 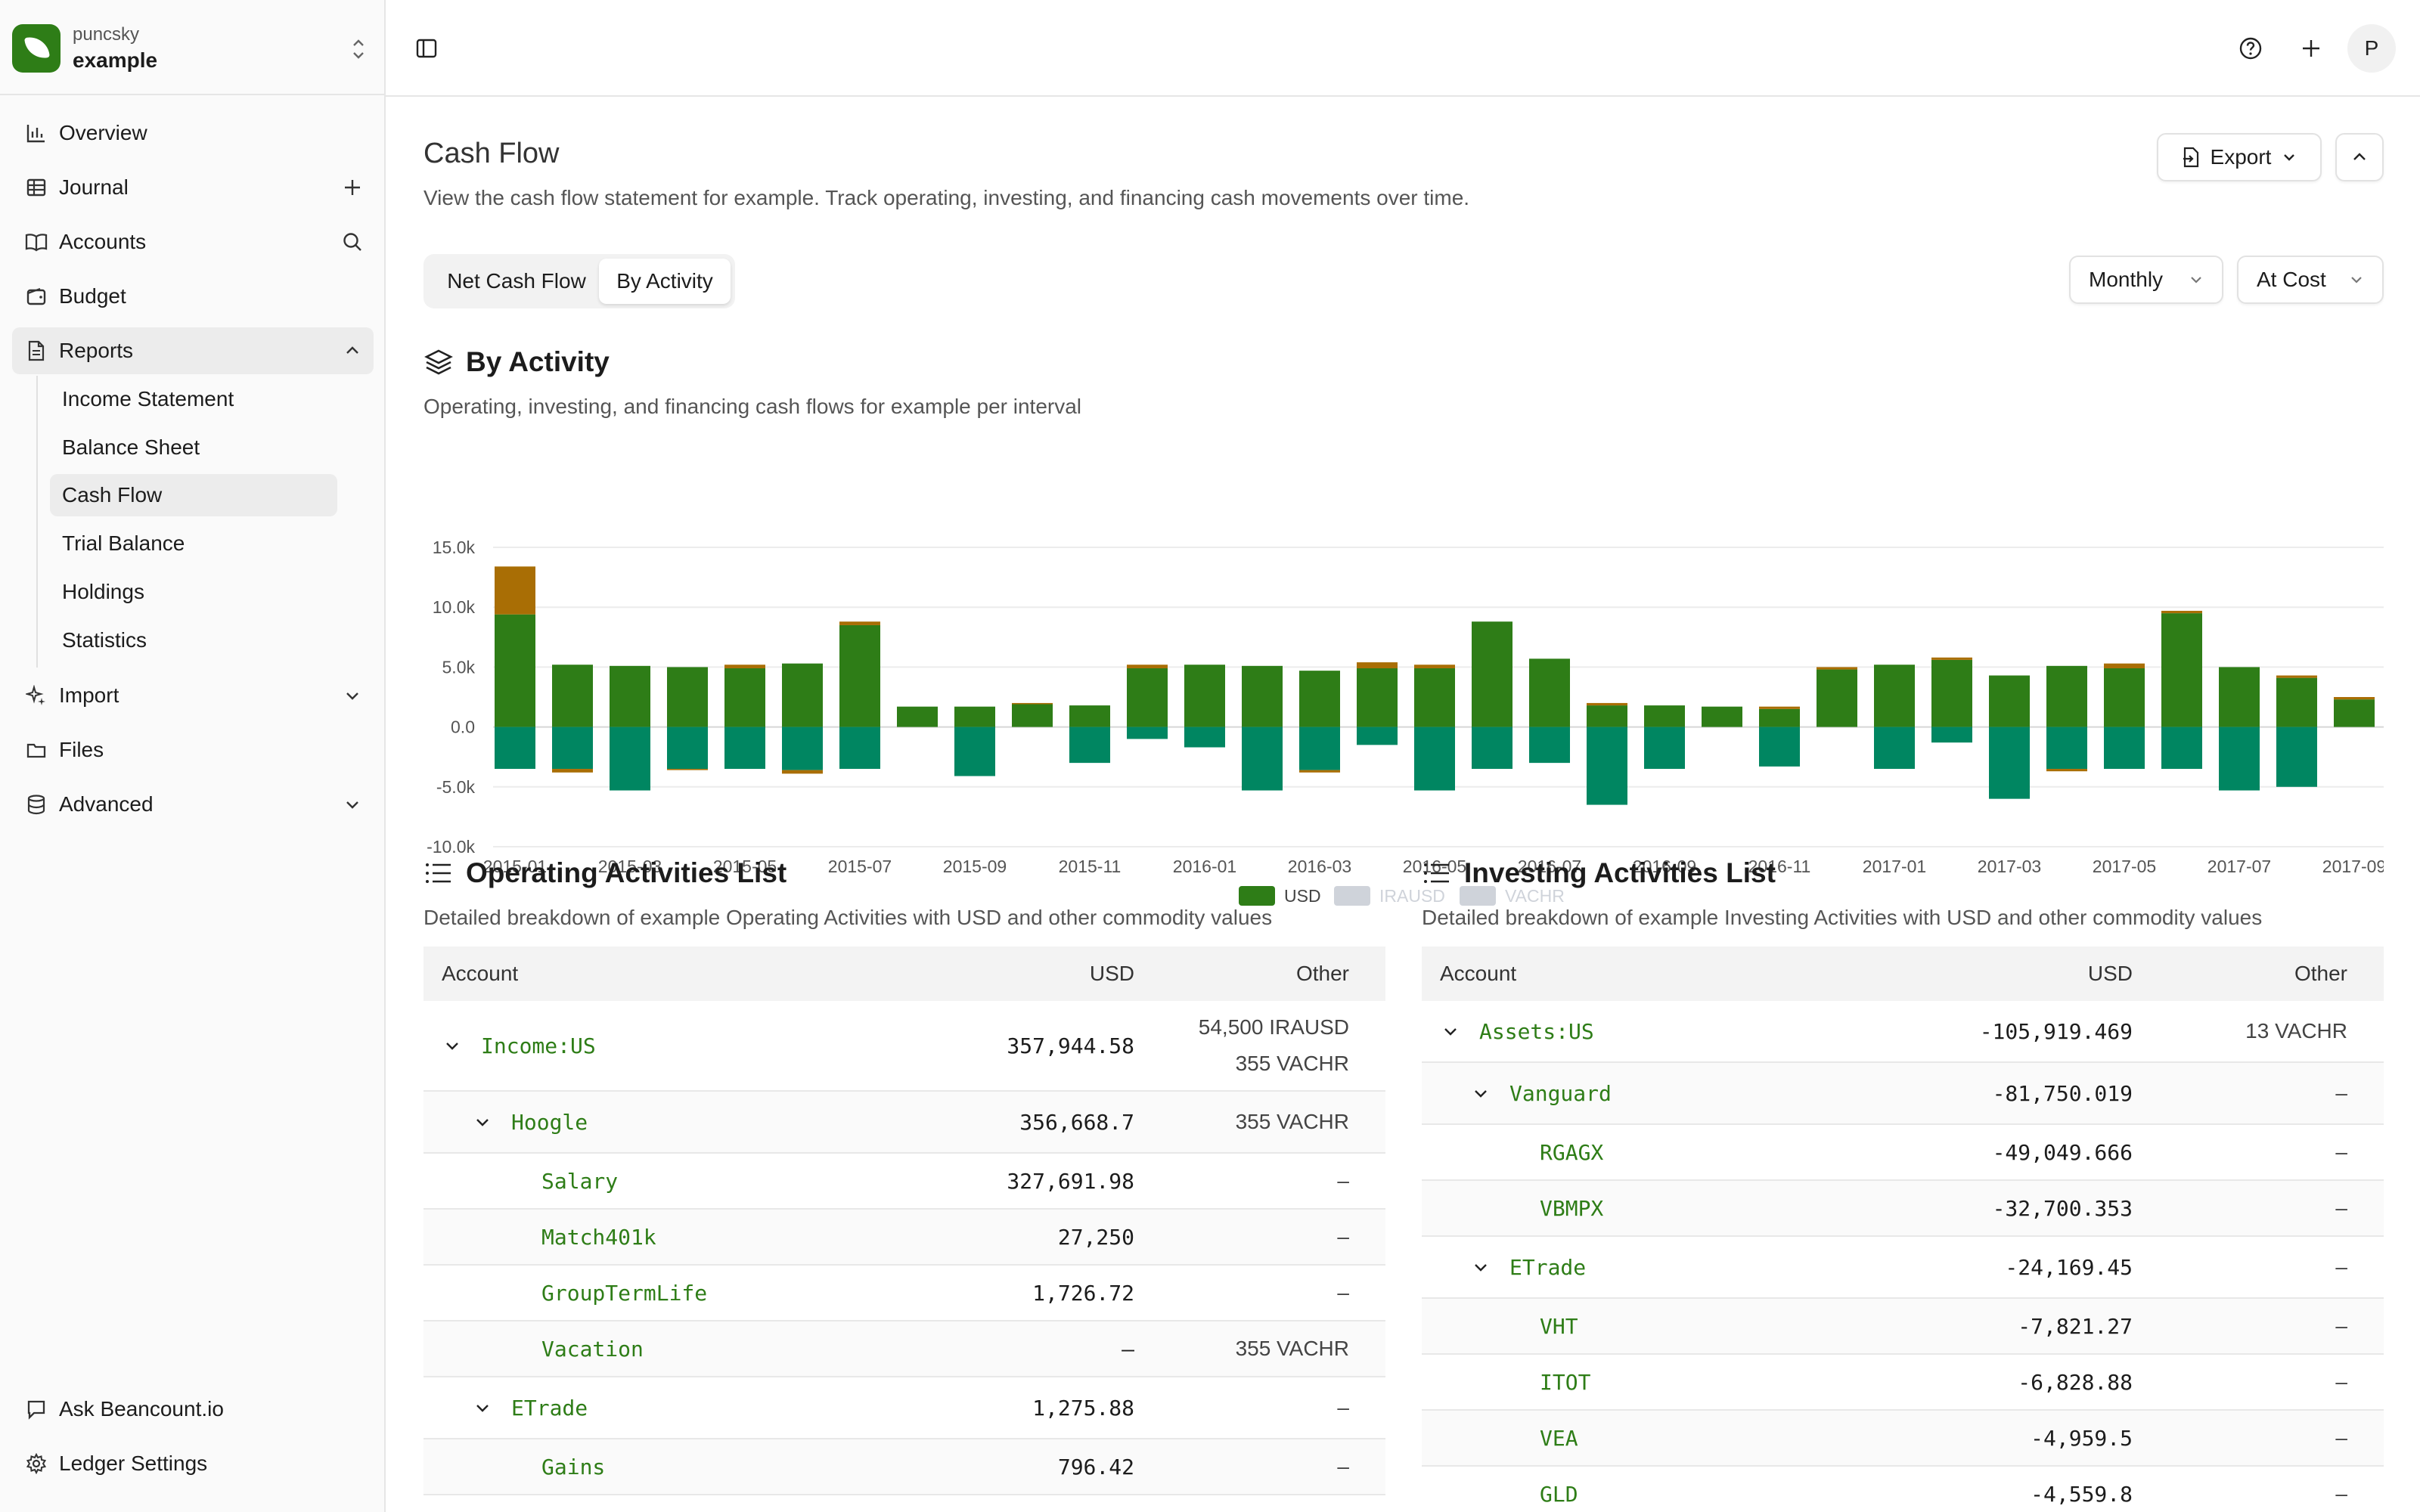 I want to click on table-row: ETrade 1,275.88 –, so click(x=904, y=1408).